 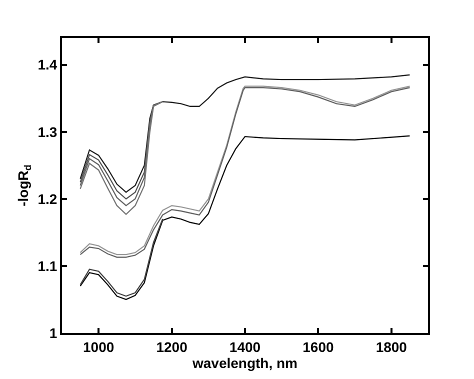 What do you see at coordinates (48, 132) in the screenshot?
I see `y-tick-label: 1.3` at bounding box center [48, 132].